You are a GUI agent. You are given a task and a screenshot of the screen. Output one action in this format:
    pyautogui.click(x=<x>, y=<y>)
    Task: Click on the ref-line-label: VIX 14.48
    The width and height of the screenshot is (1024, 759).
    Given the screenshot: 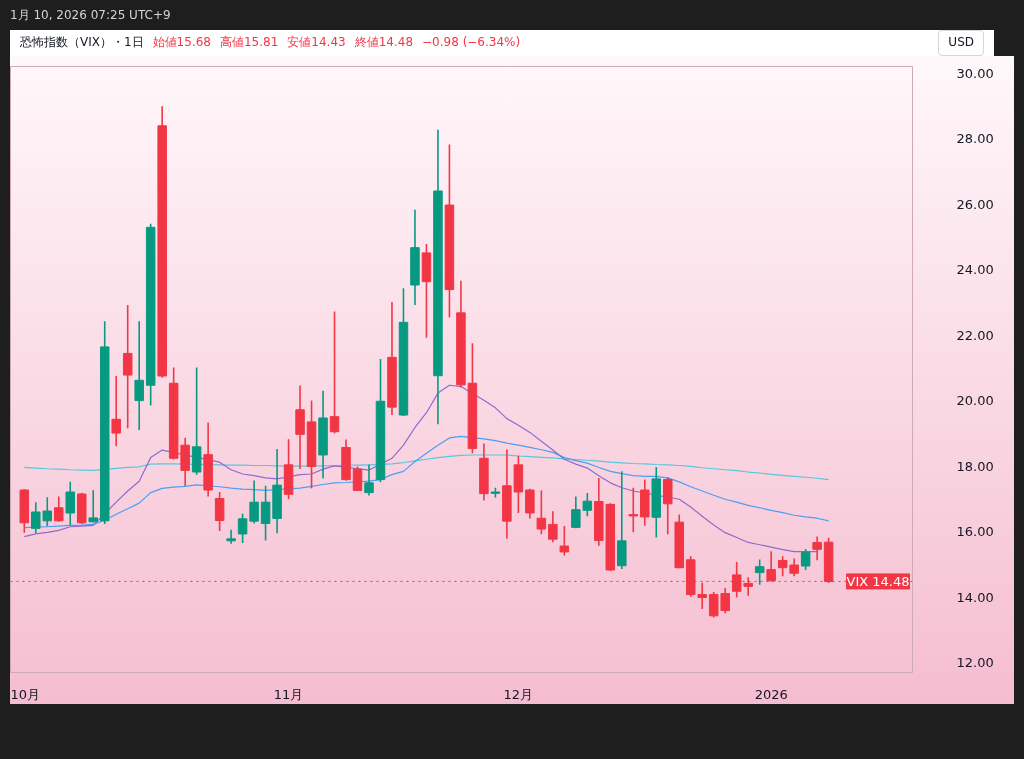 What is the action you would take?
    pyautogui.click(x=878, y=581)
    